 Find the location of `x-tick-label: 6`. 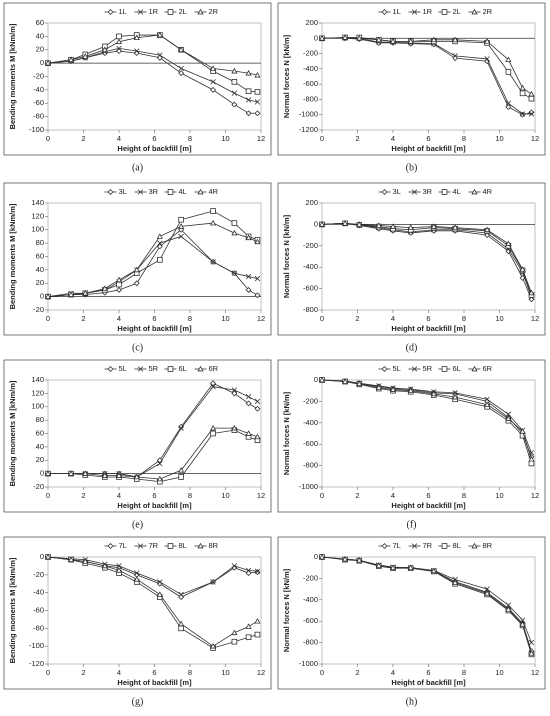

x-tick-label: 6 is located at coordinates (154, 318).